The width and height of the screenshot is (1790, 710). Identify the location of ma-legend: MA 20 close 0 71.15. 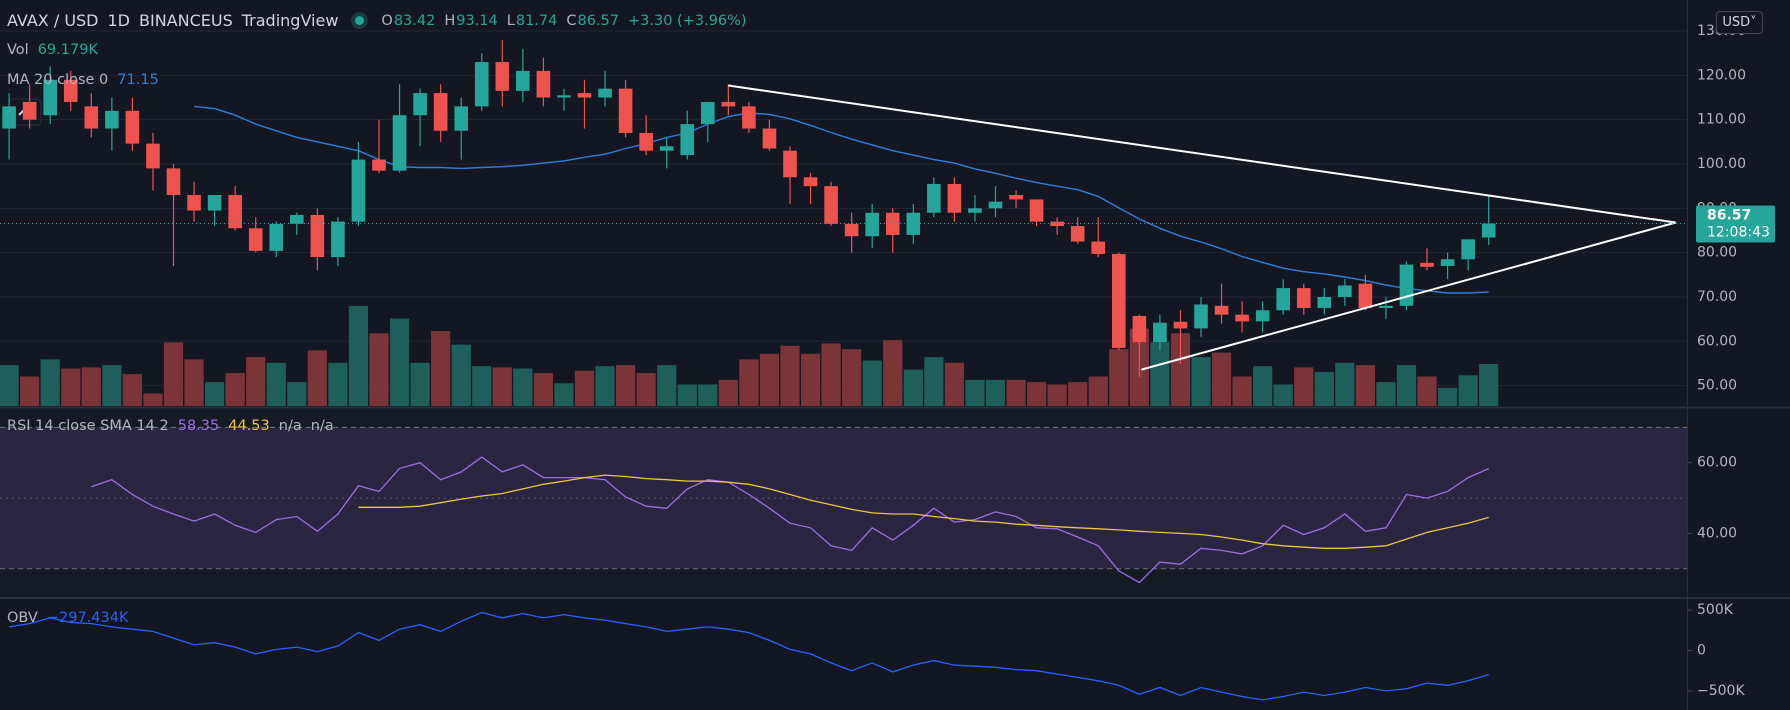
(83, 80).